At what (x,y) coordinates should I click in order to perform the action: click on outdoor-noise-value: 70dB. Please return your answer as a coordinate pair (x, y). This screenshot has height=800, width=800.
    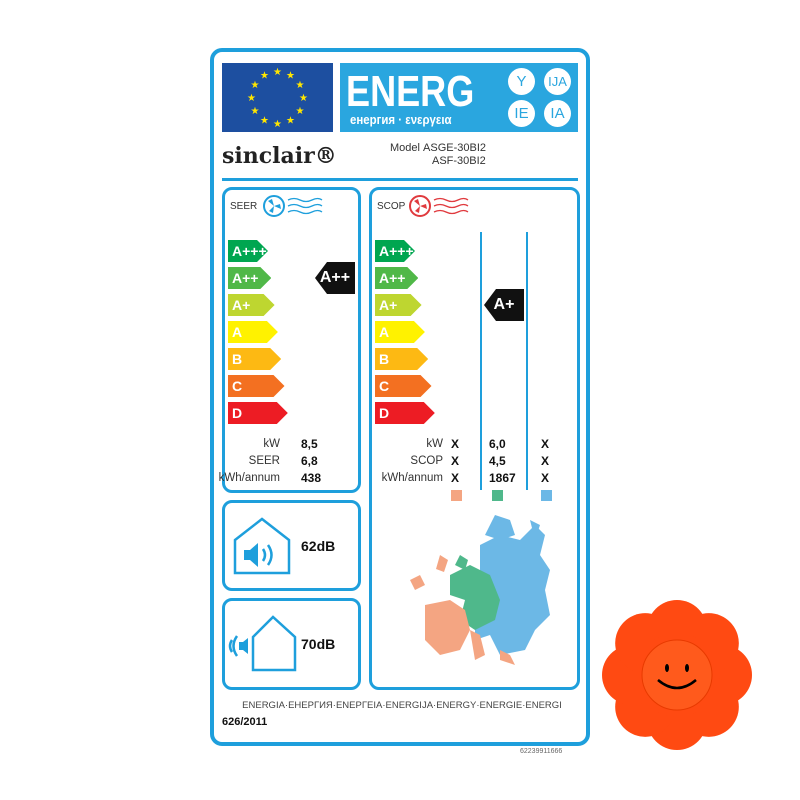
    Looking at the image, I should click on (318, 644).